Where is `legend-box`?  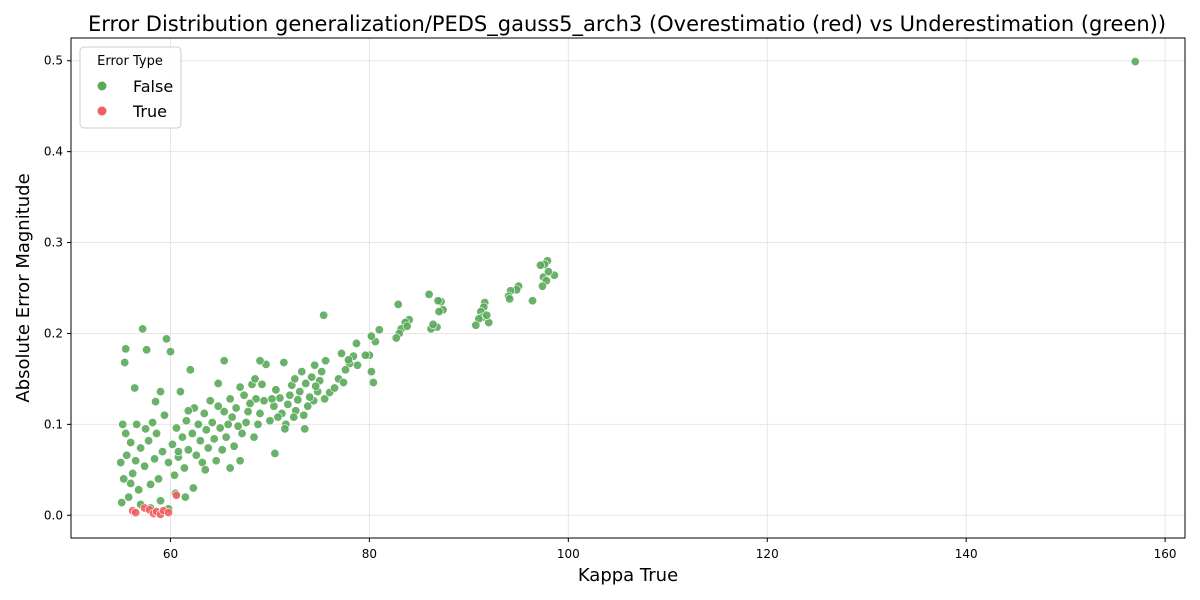 legend-box is located at coordinates (130, 87).